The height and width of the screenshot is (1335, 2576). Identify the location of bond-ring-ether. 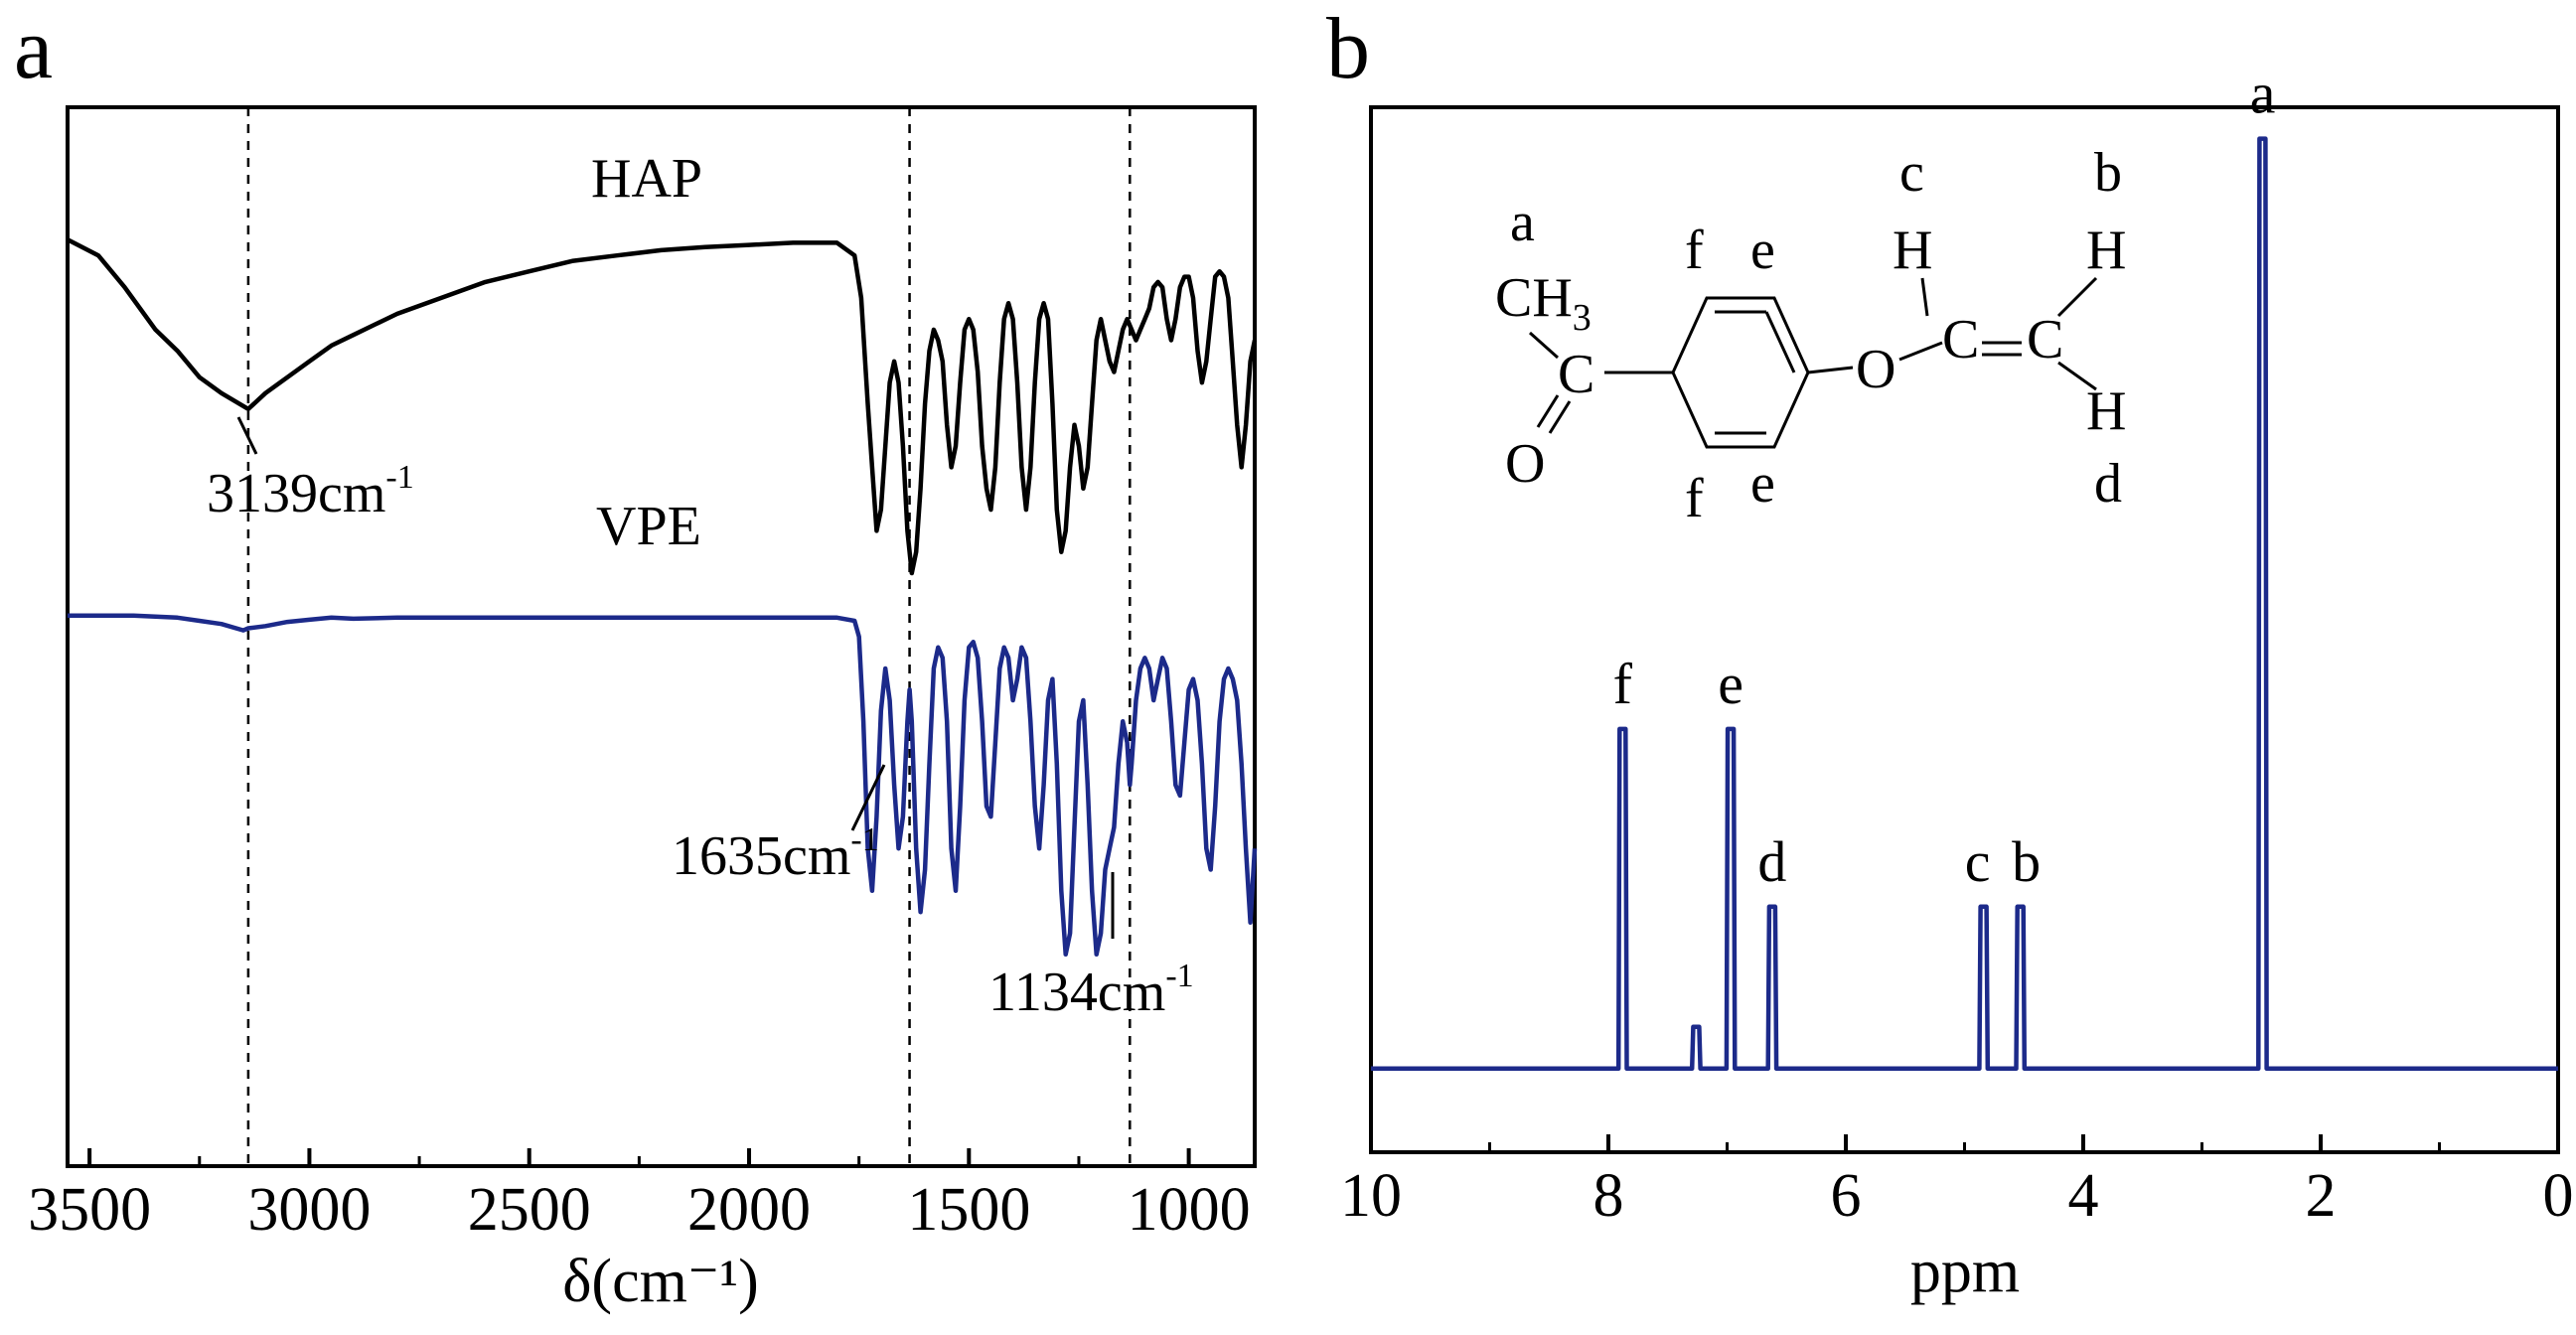
(1830, 370).